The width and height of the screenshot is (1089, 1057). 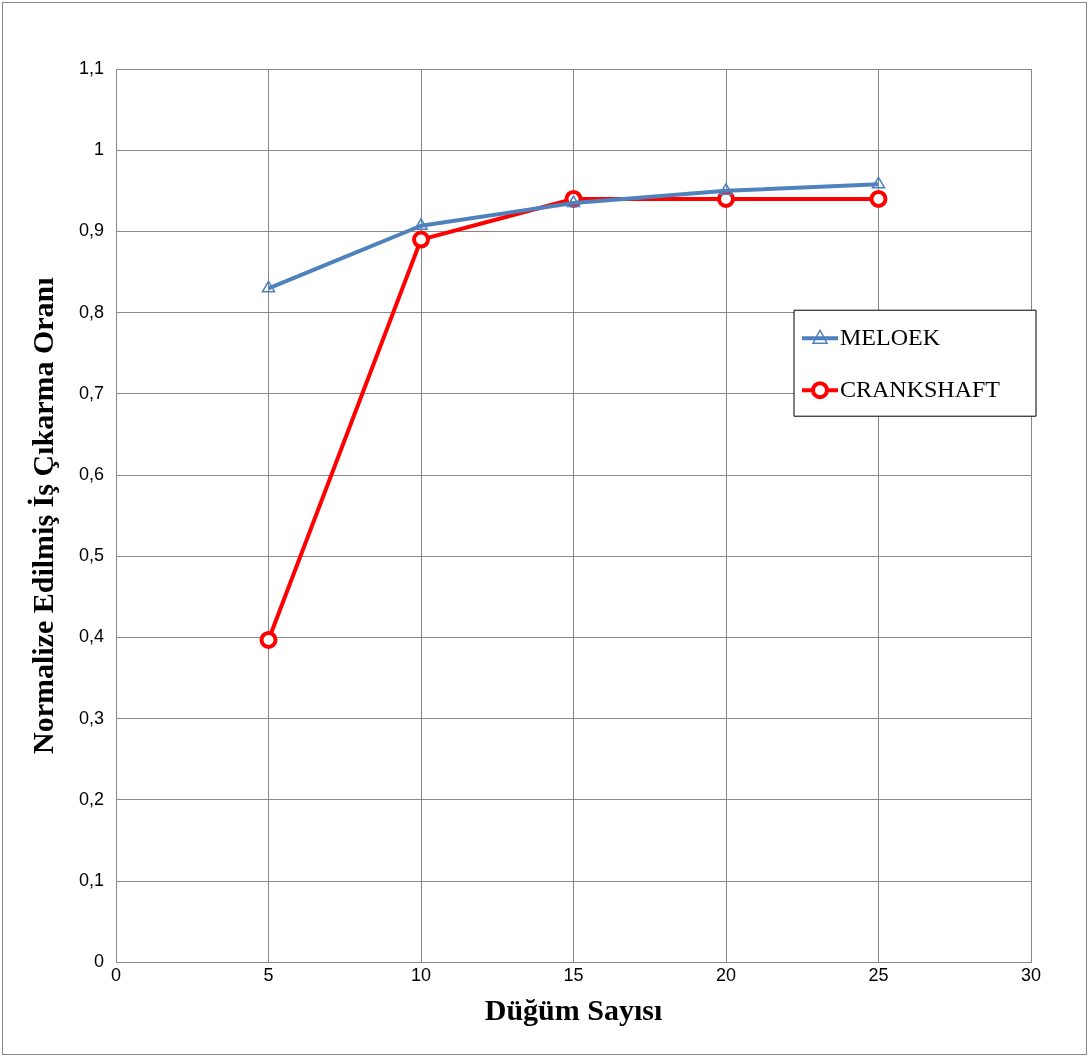 I want to click on x-axis-title: Düğüm Sayısı, so click(x=573, y=1009).